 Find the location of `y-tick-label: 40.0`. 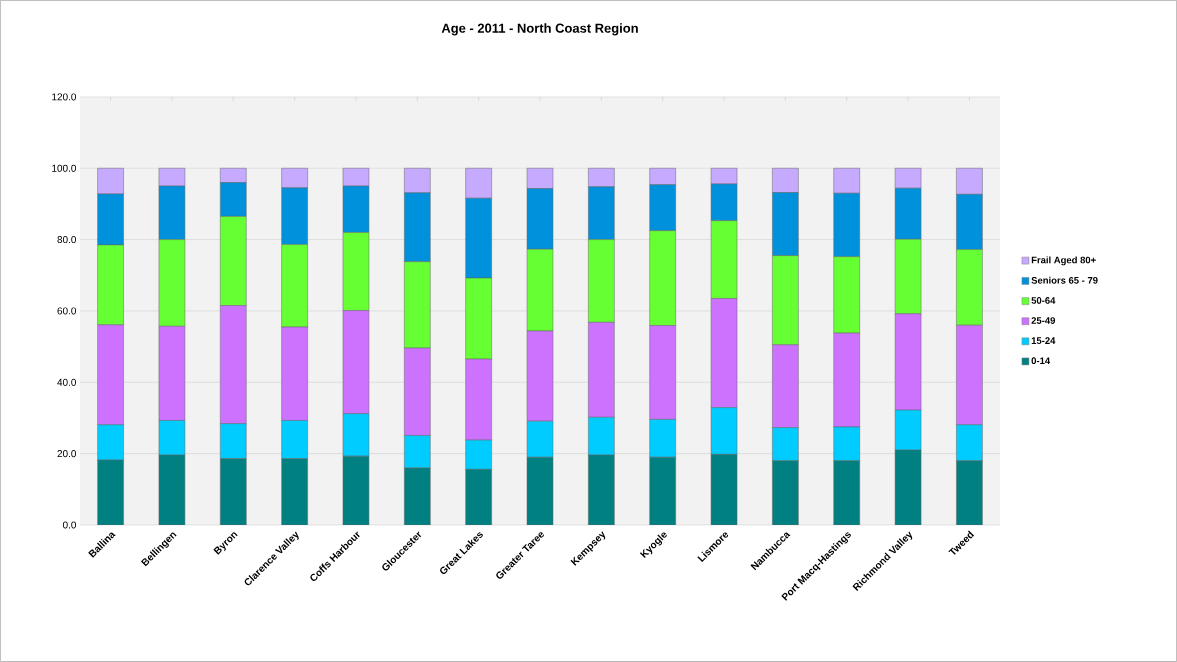

y-tick-label: 40.0 is located at coordinates (67, 382).